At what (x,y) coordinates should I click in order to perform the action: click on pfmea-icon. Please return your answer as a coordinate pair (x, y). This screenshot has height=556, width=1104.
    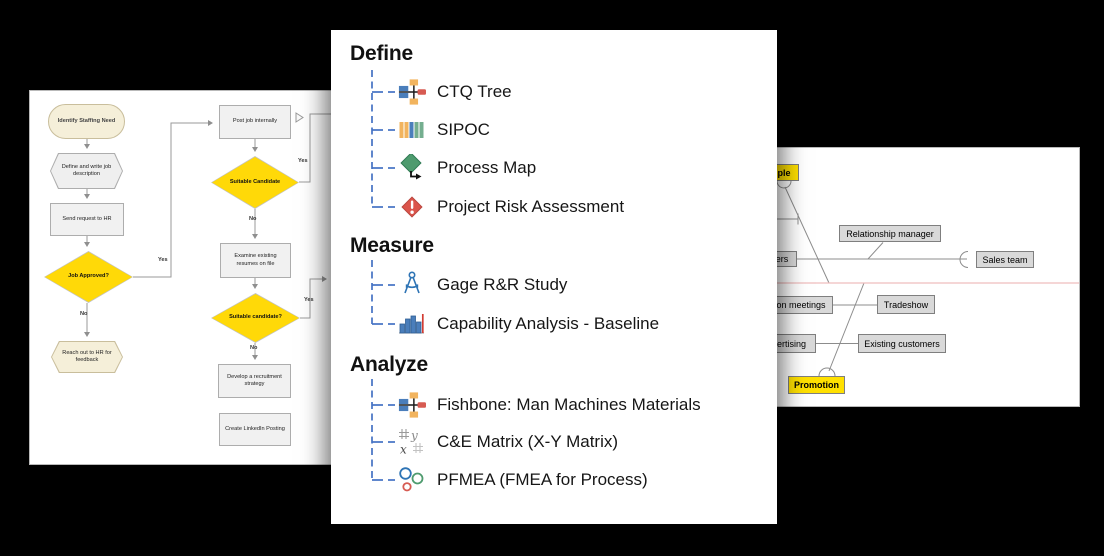
    Looking at the image, I should click on (412, 480).